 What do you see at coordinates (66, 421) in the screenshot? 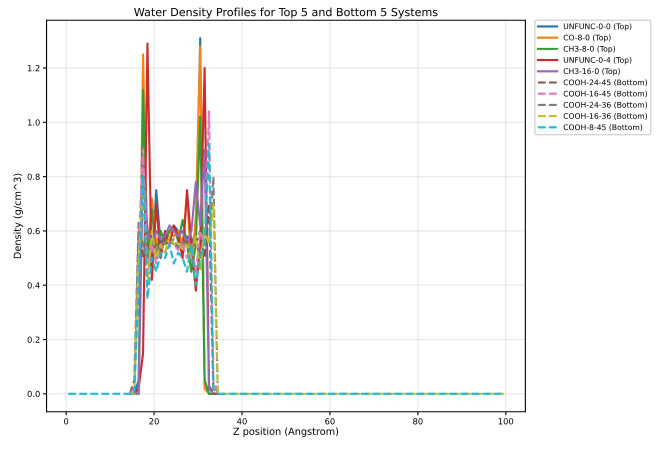
I see `x-tick-label: 0` at bounding box center [66, 421].